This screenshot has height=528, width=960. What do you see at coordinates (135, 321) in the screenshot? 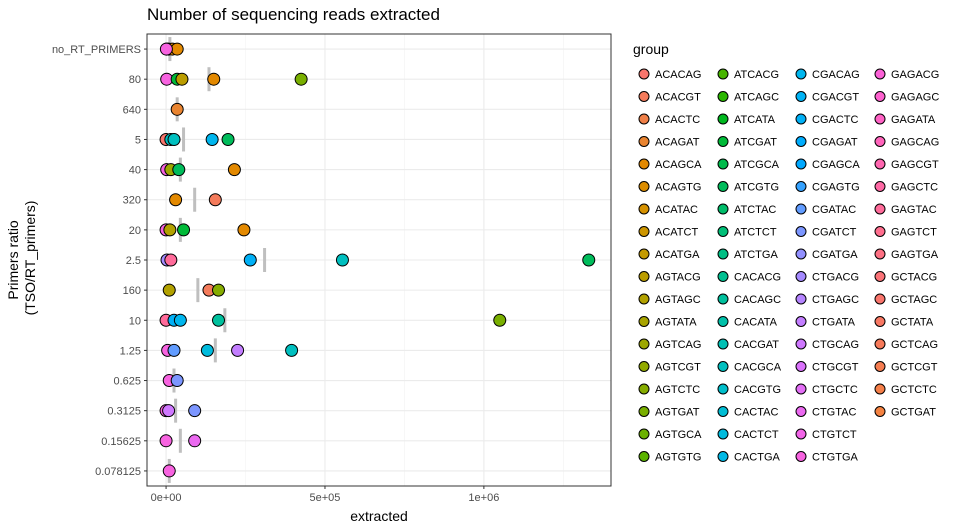
I see `y-tick-label: 10` at bounding box center [135, 321].